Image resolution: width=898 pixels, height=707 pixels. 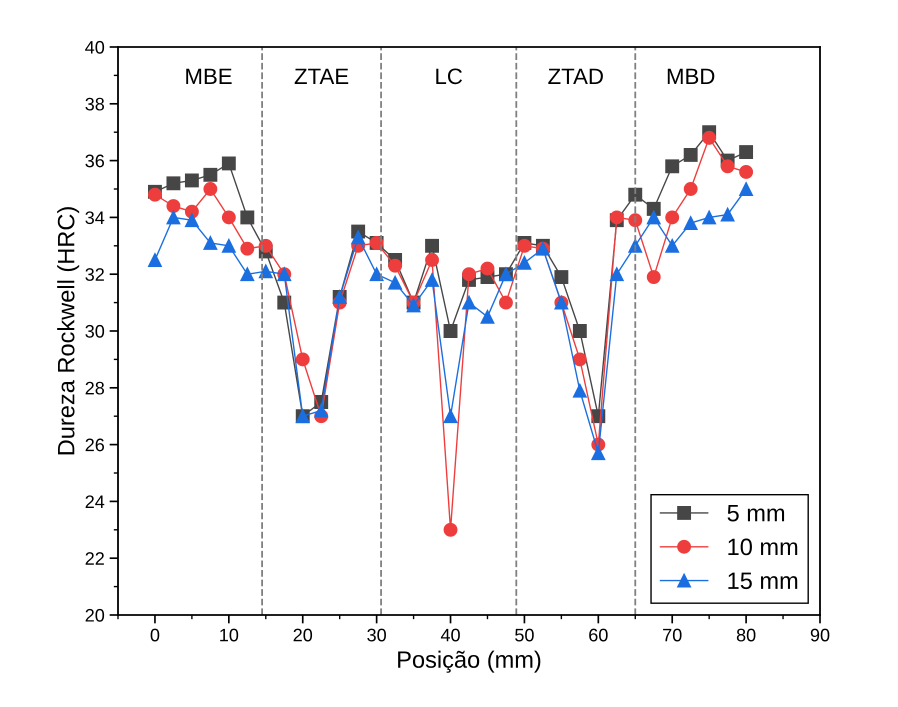 I want to click on y-tick-label: 20, so click(x=95, y=615).